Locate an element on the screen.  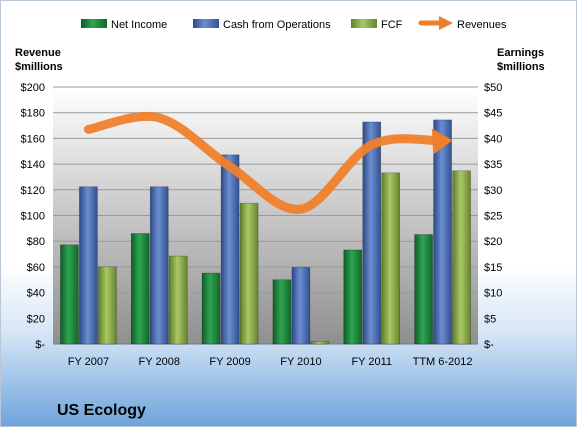
left-tick-label: $120 is located at coordinates (33, 191).